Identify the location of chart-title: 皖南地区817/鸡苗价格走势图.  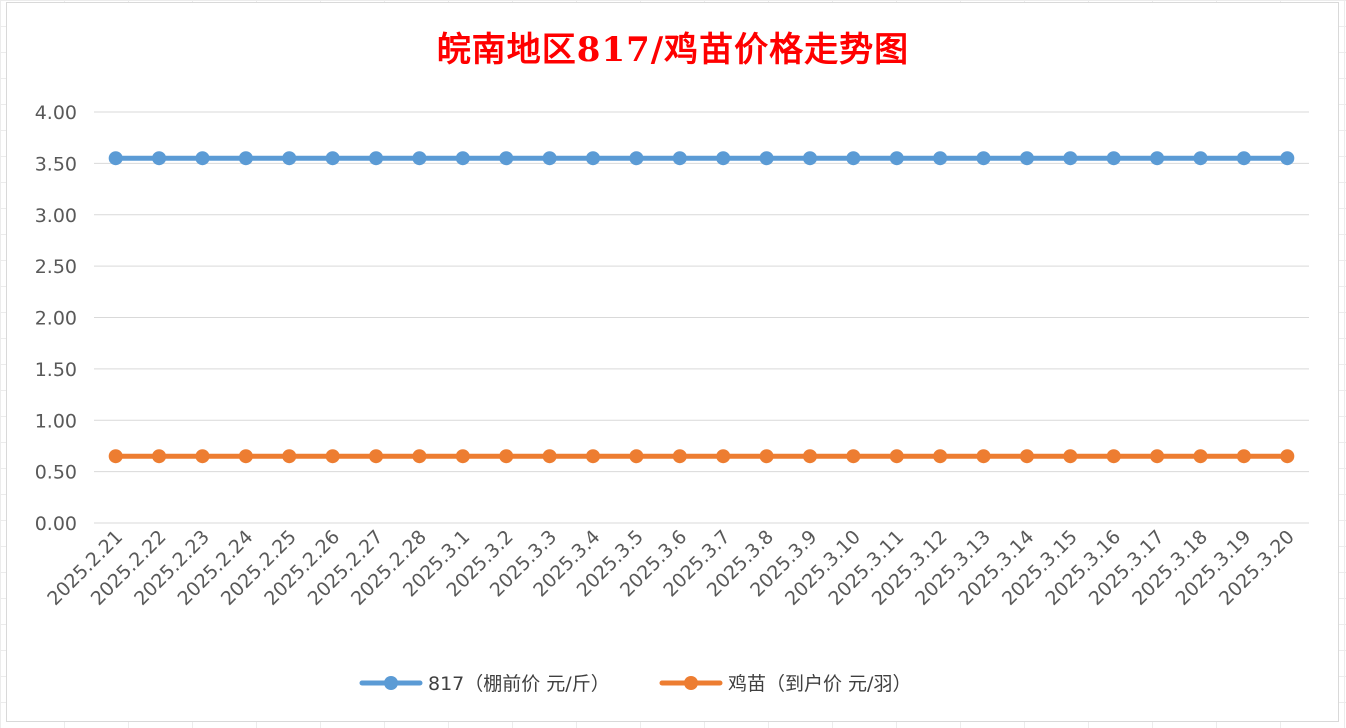
(673, 50).